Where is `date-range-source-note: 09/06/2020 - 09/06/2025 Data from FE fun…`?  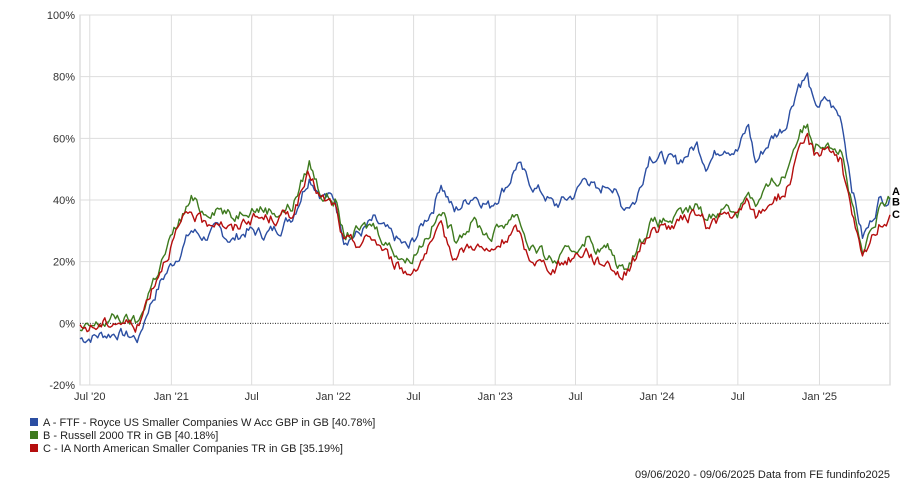 date-range-source-note: 09/06/2020 - 09/06/2025 Data from FE fun… is located at coordinates (762, 475).